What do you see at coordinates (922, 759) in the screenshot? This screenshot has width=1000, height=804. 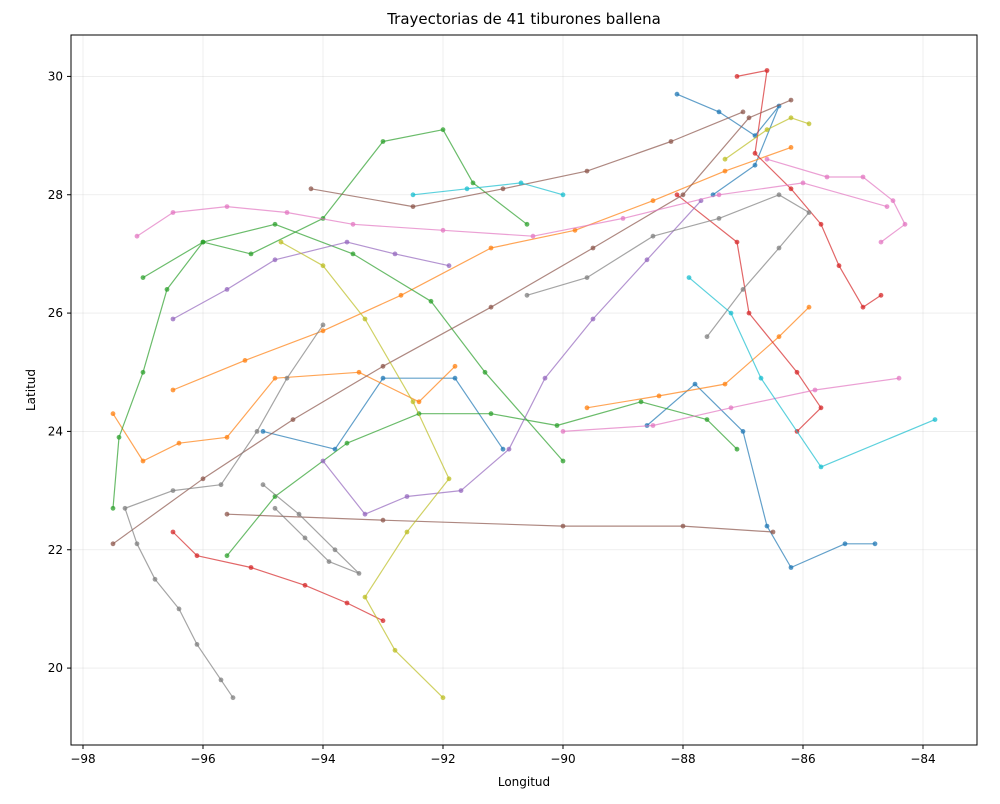 I see `x-tick-label: −84` at bounding box center [922, 759].